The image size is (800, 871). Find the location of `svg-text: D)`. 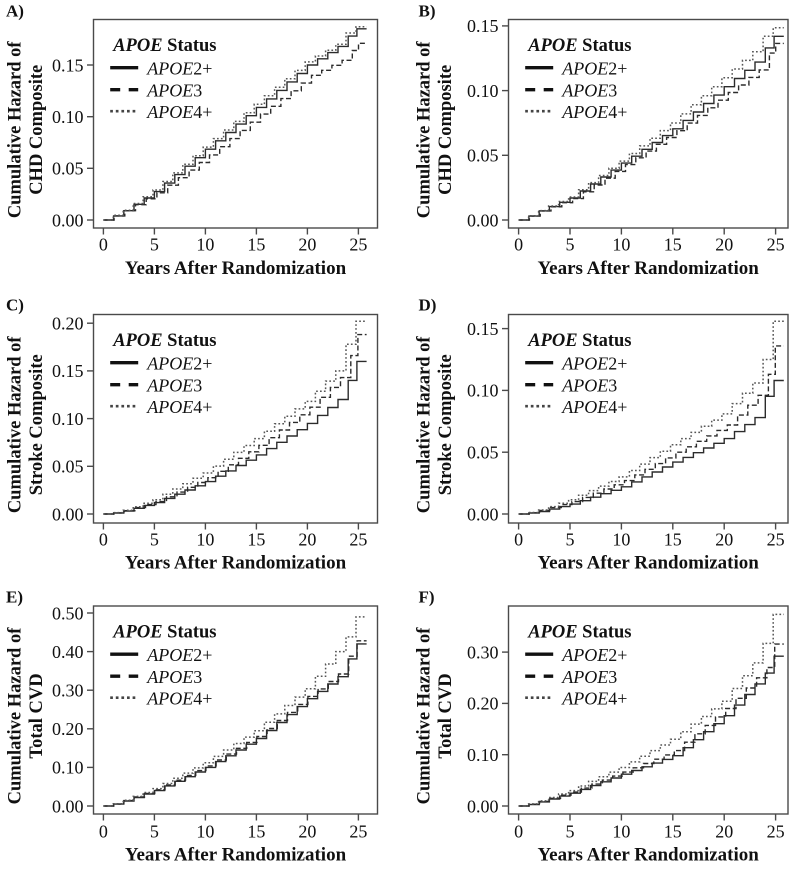

svg-text: D) is located at coordinates (428, 305).